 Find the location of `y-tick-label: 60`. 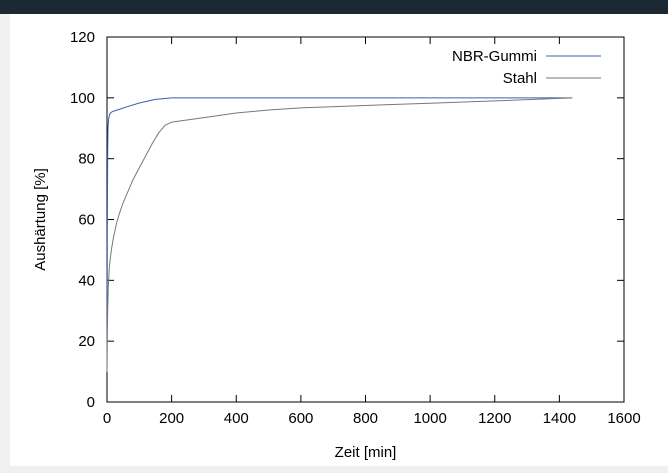

y-tick-label: 60 is located at coordinates (86, 220).